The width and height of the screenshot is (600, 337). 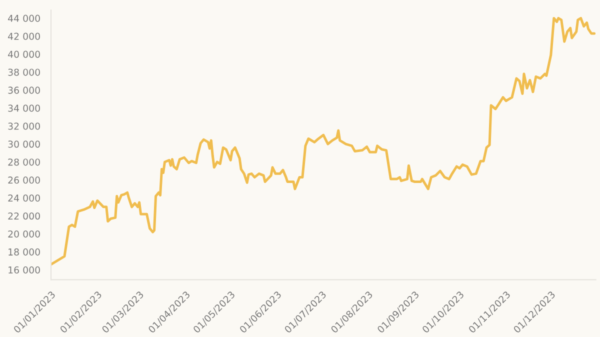 I want to click on y-tick-label: 26 000, so click(x=24, y=180).